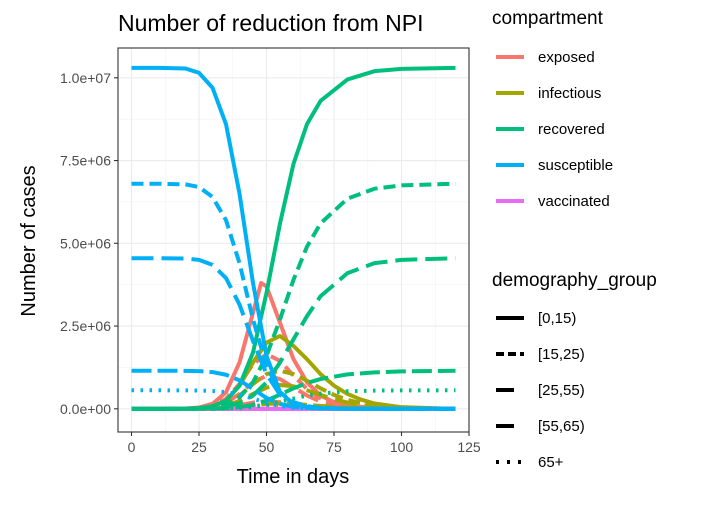 This screenshot has height=506, width=709. I want to click on y-tick-label: 0.0e+00, so click(85, 409).